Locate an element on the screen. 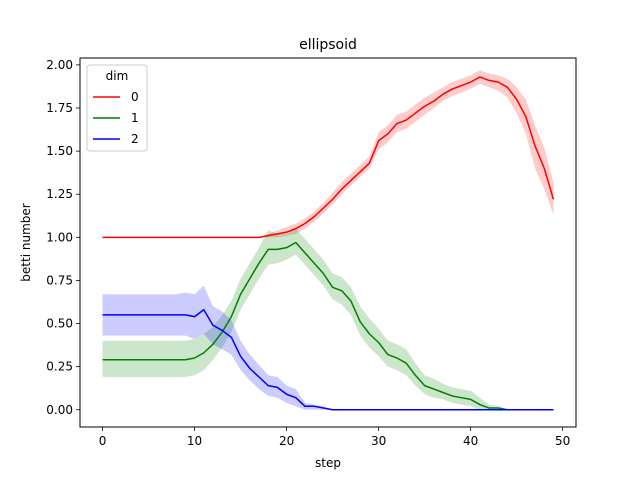 The width and height of the screenshot is (640, 480). legend-label-dim-0: 0 is located at coordinates (135, 97).